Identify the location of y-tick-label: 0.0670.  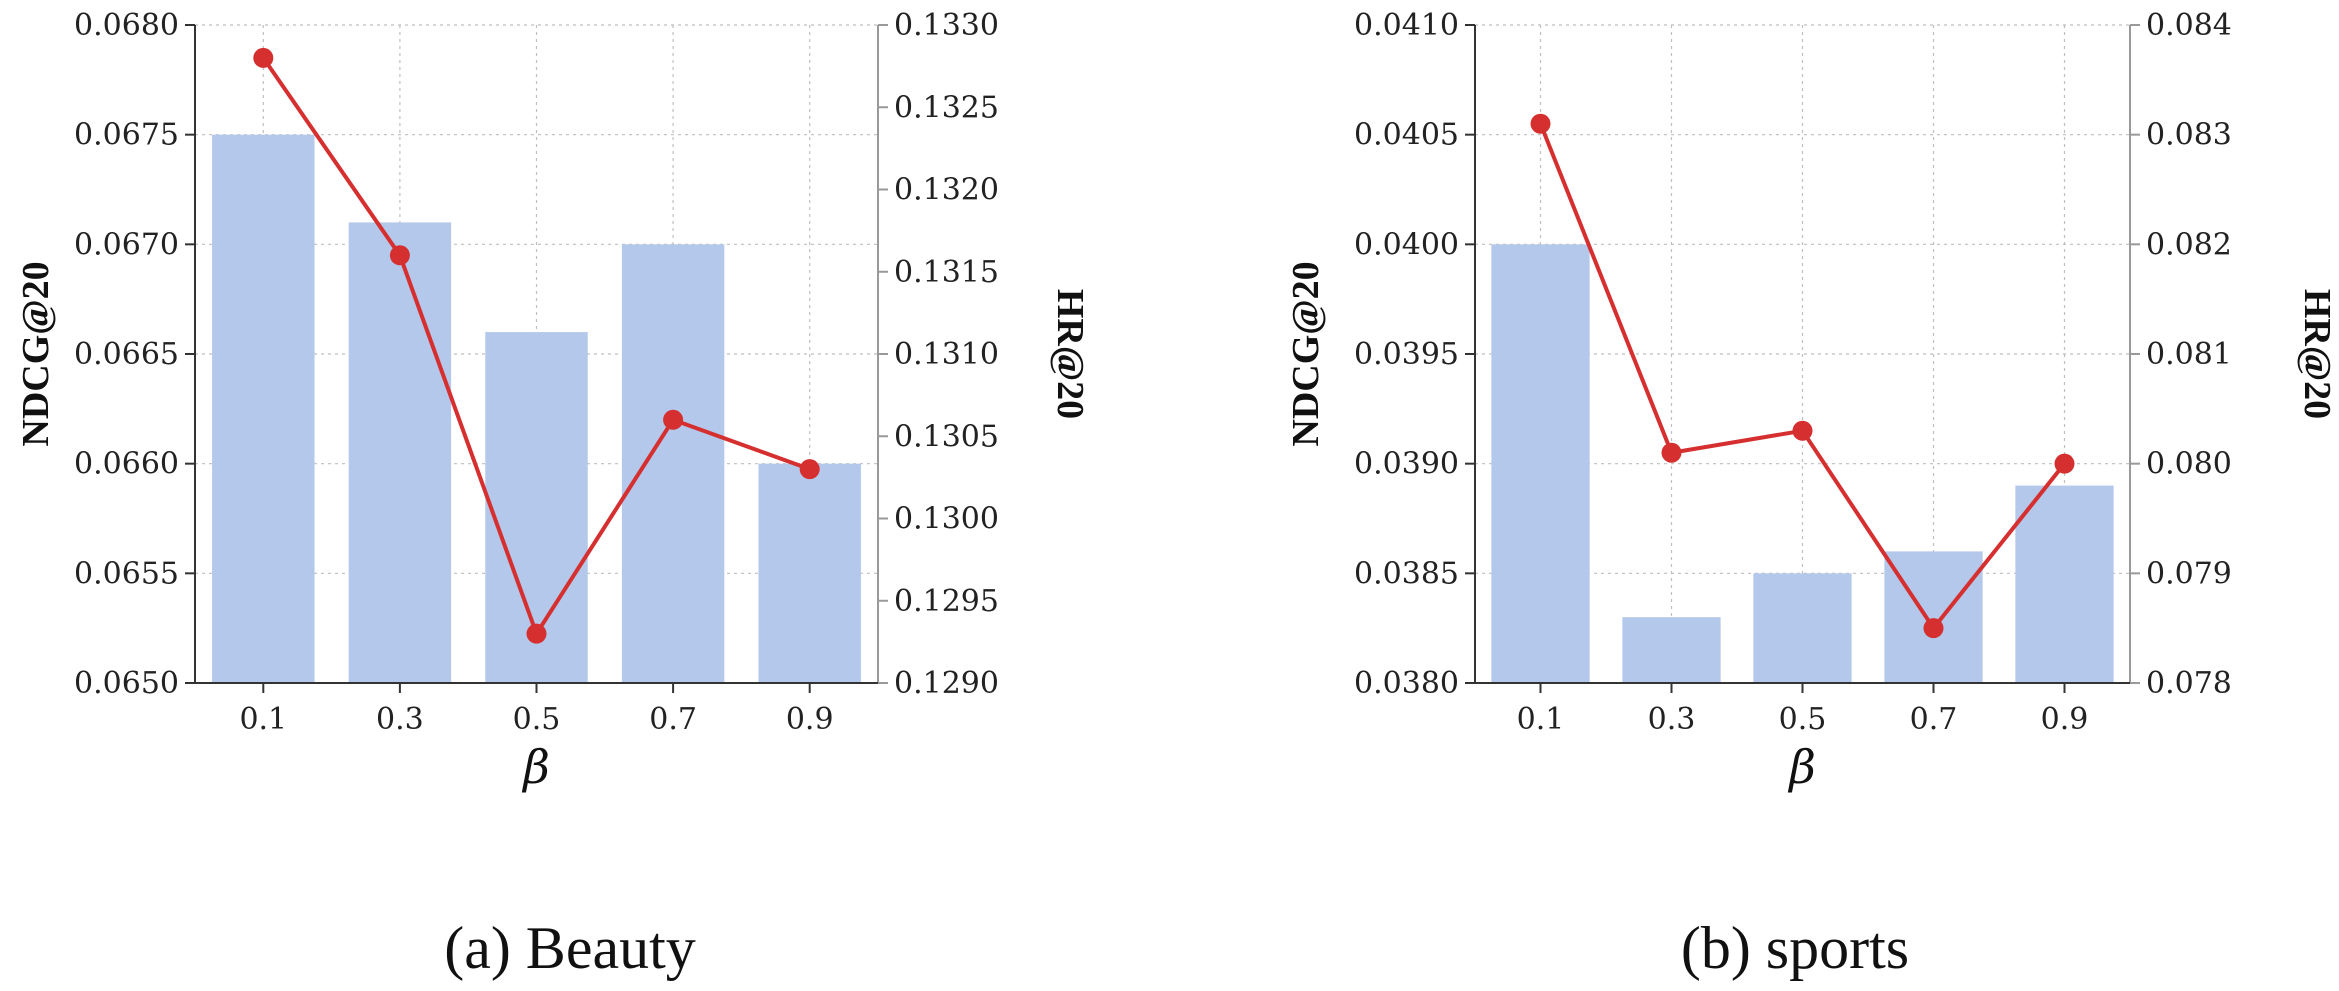
(126, 244).